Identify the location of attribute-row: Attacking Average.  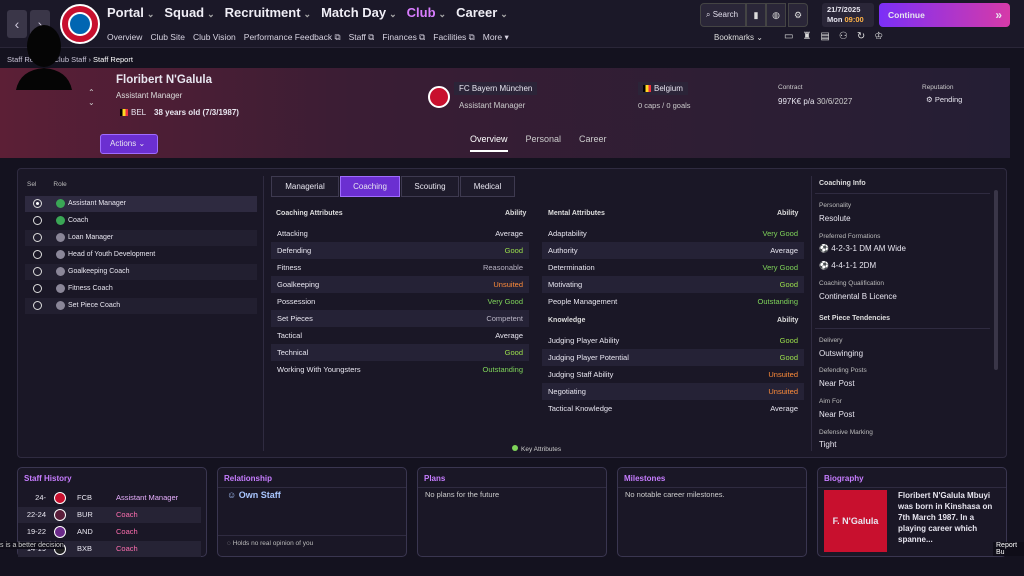
(400, 233).